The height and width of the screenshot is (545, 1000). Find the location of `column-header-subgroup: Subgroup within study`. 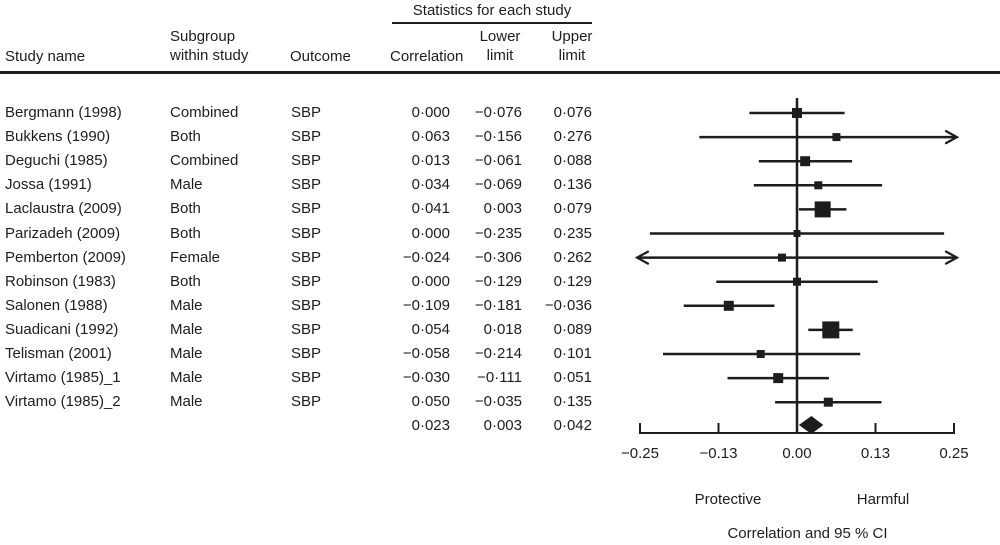

column-header-subgroup: Subgroup within study is located at coordinates (209, 46).